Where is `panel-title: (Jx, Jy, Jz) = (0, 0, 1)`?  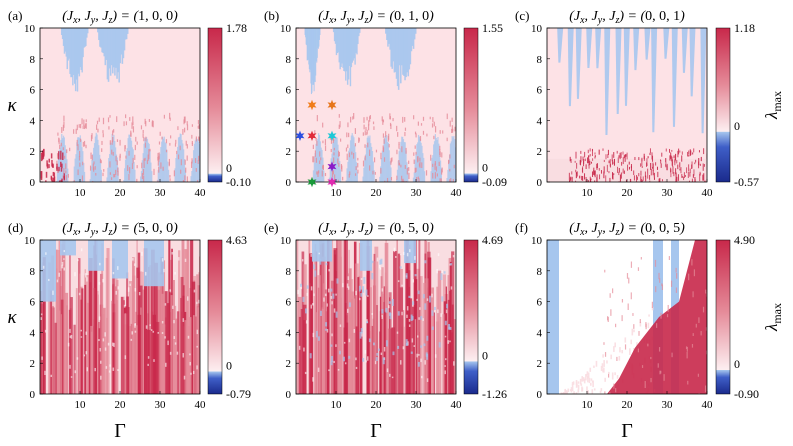
panel-title: (Jx, Jy, Jz) = (0, 0, 1) is located at coordinates (627, 17).